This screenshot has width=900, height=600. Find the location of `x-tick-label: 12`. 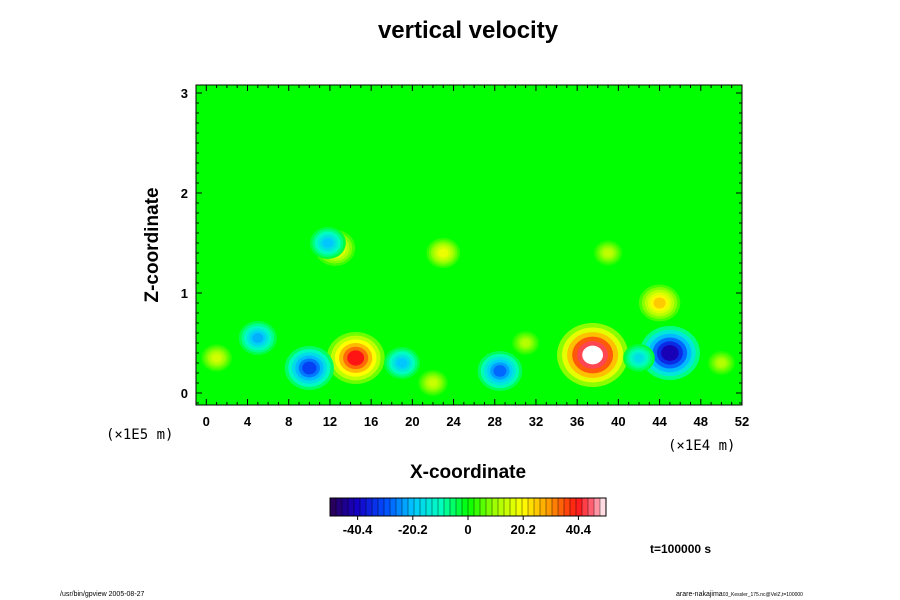

x-tick-label: 12 is located at coordinates (330, 421).